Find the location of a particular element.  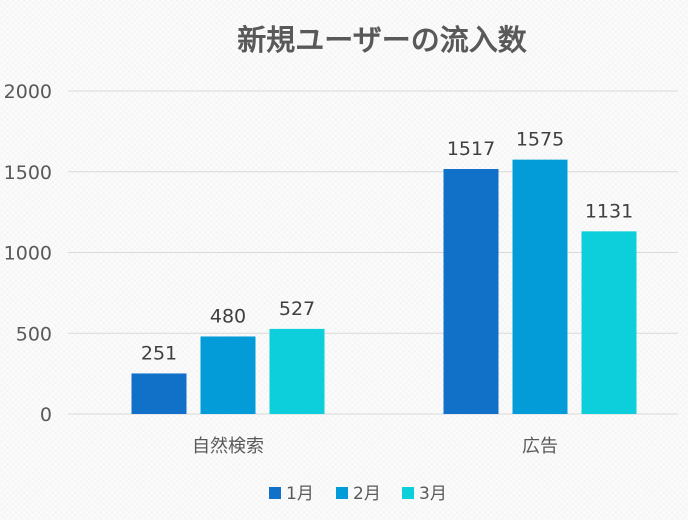

y-tick-label: 2000 is located at coordinates (28, 92).